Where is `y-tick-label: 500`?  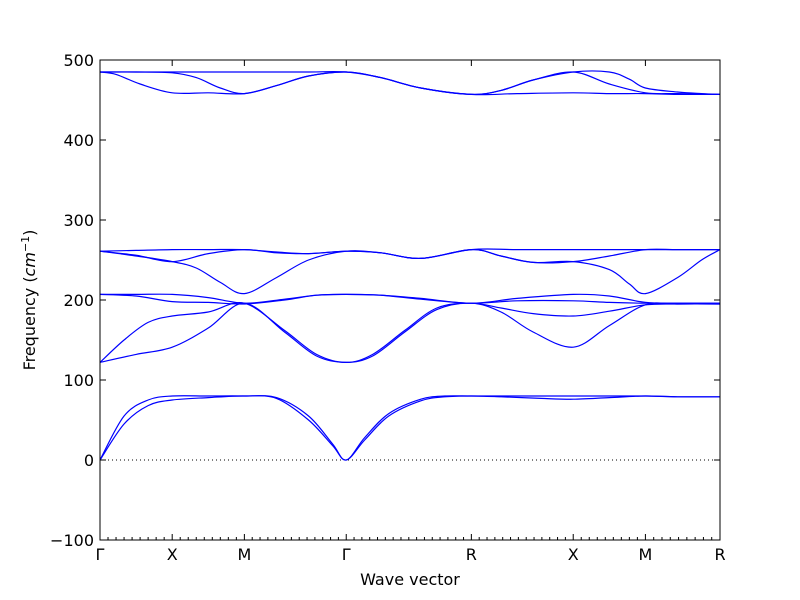 y-tick-label: 500 is located at coordinates (78, 60).